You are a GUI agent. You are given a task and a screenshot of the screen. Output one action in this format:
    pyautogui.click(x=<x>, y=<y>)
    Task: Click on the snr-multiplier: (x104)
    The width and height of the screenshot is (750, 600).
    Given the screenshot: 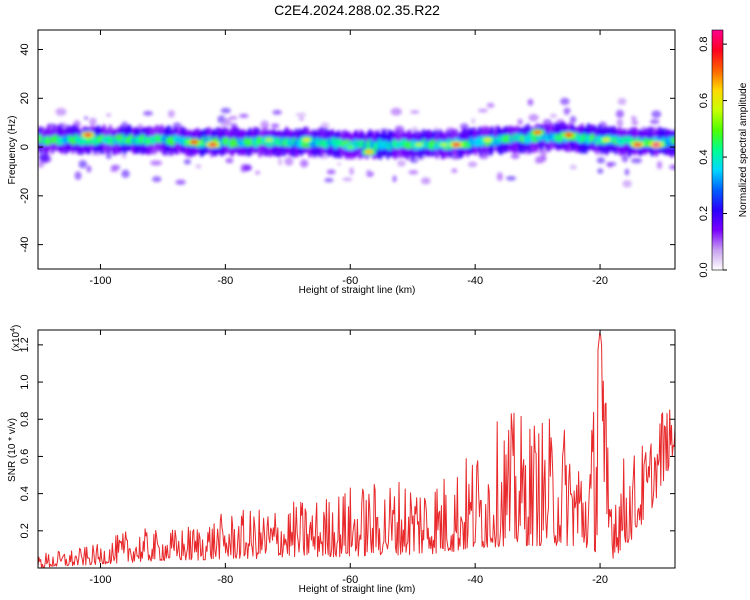 What is the action you would take?
    pyautogui.click(x=16, y=338)
    